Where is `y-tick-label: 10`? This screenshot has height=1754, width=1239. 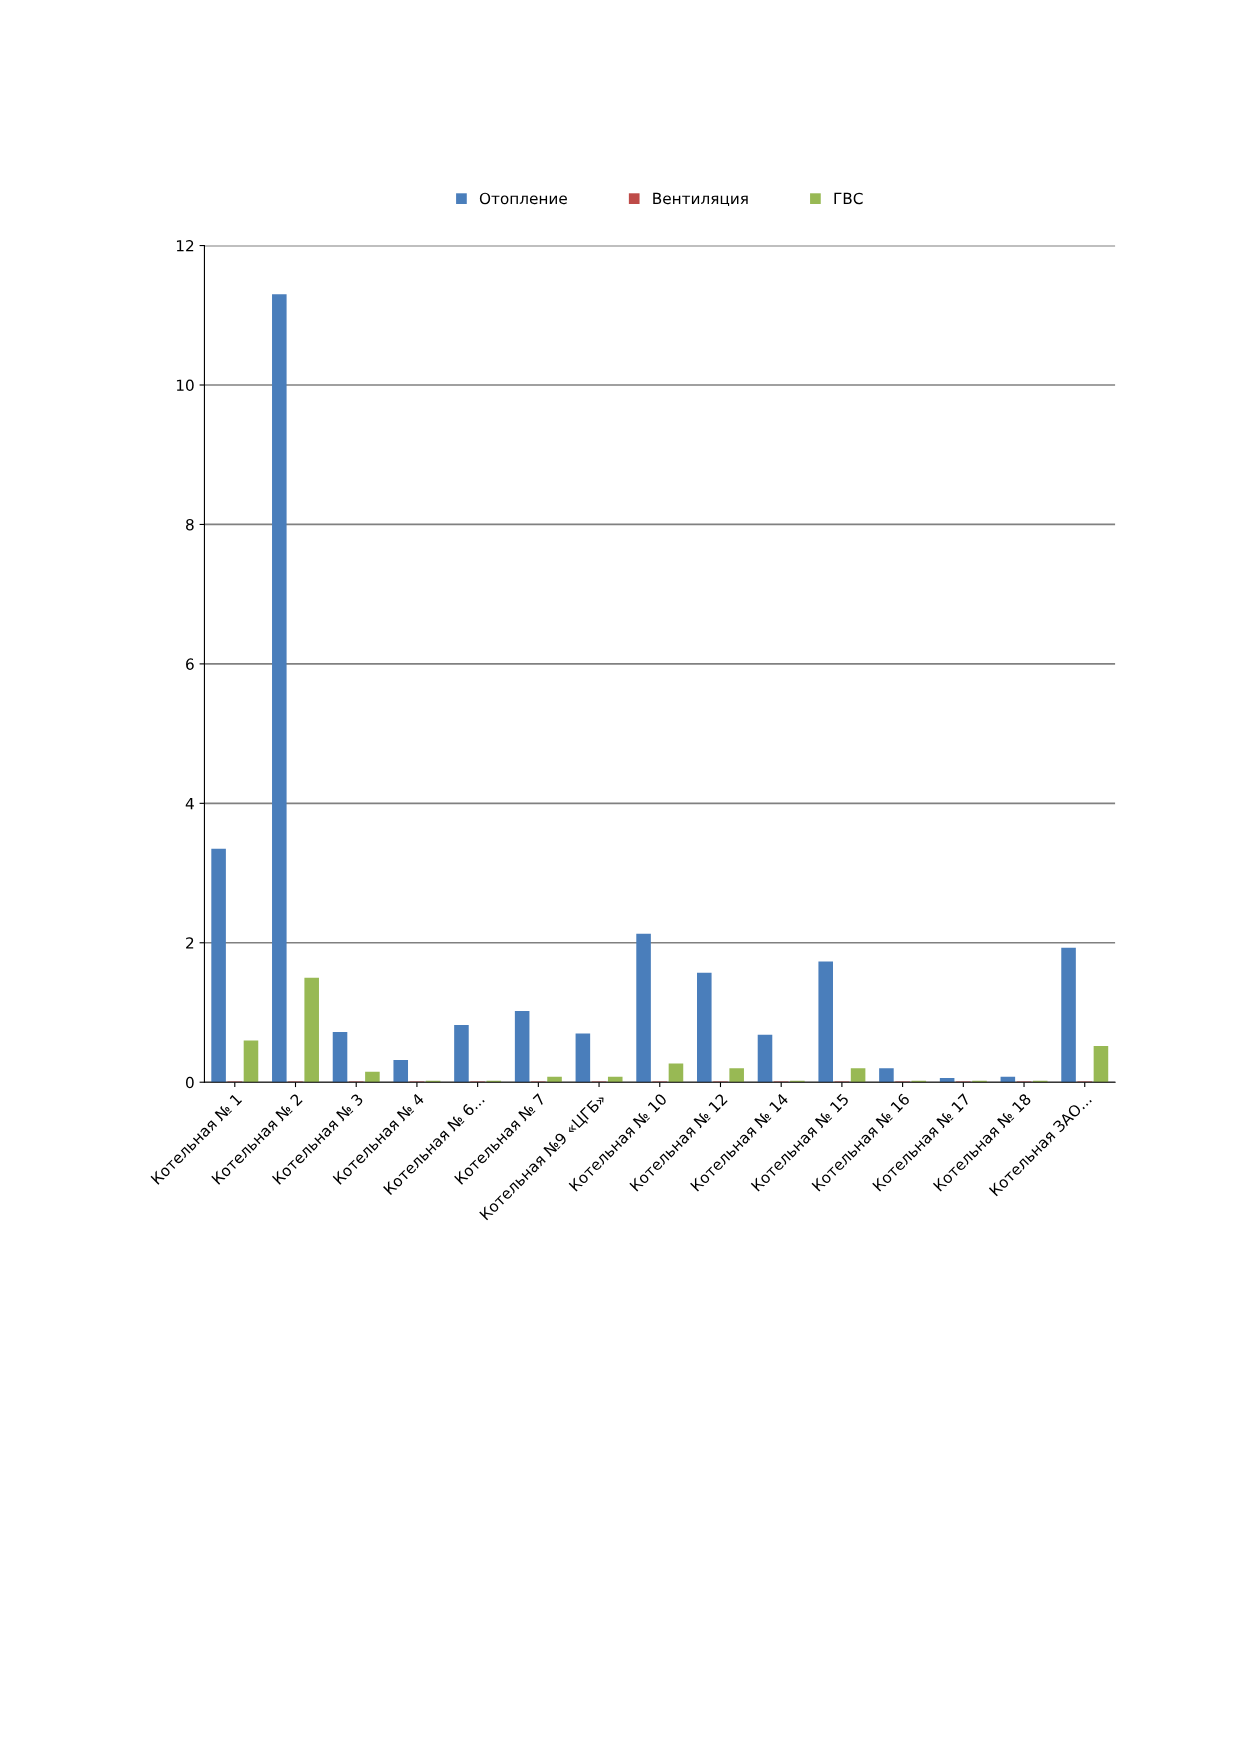 y-tick-label: 10 is located at coordinates (185, 385).